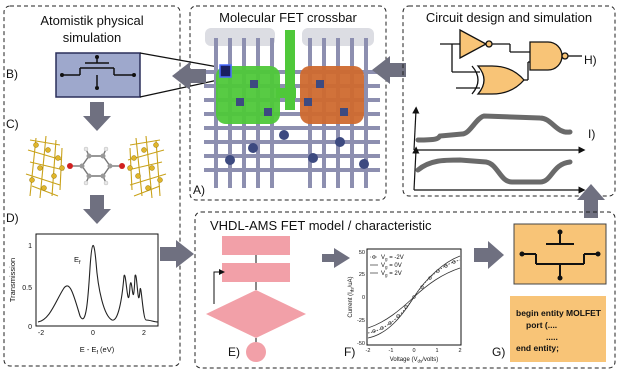  I want to click on atomistic-title-line1: Atomistik physical, so click(91, 20).